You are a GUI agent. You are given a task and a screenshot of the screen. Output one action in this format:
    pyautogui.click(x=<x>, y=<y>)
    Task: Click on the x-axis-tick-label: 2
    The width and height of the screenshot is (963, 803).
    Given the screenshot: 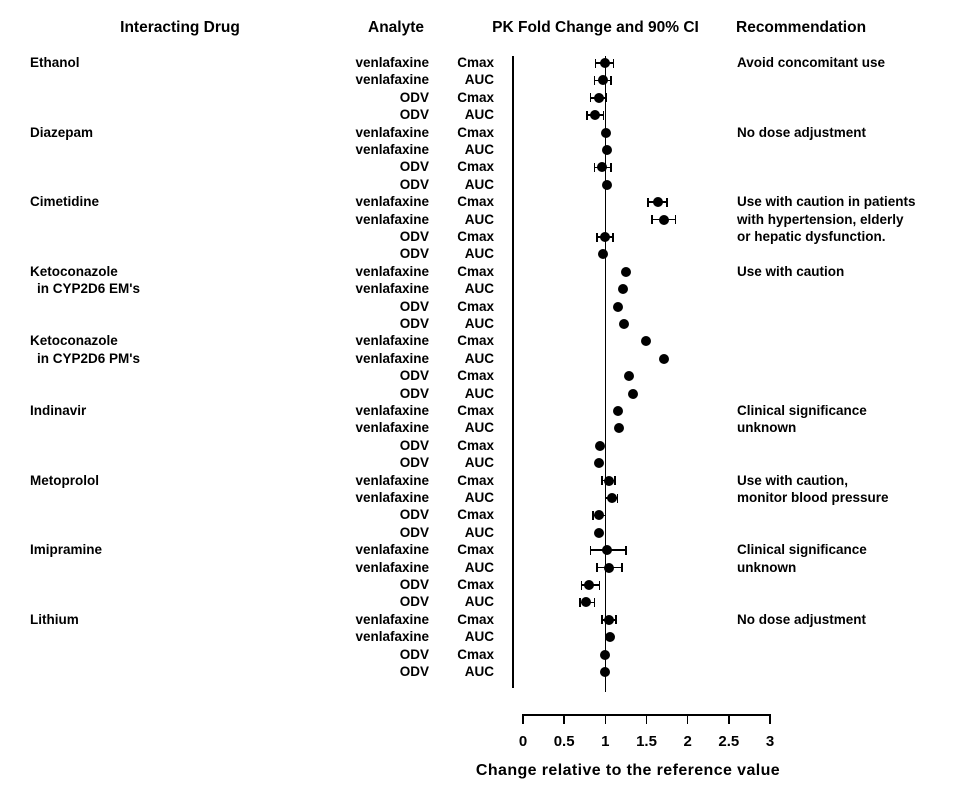 What is the action you would take?
    pyautogui.click(x=687, y=741)
    